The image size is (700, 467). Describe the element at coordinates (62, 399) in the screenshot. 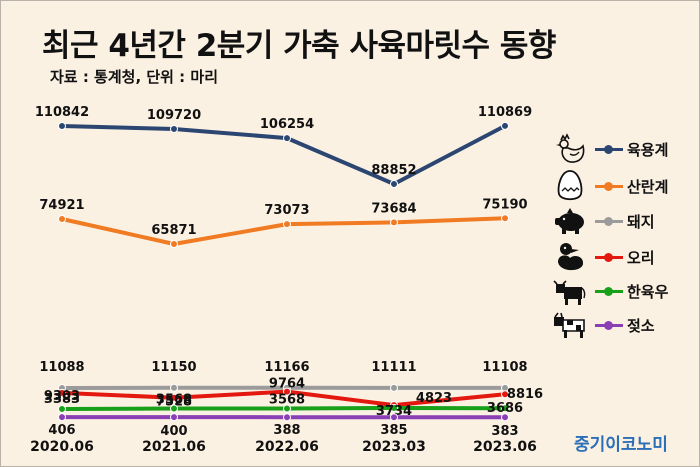

I see `data-label-hanwoo-0: 3383` at that location.